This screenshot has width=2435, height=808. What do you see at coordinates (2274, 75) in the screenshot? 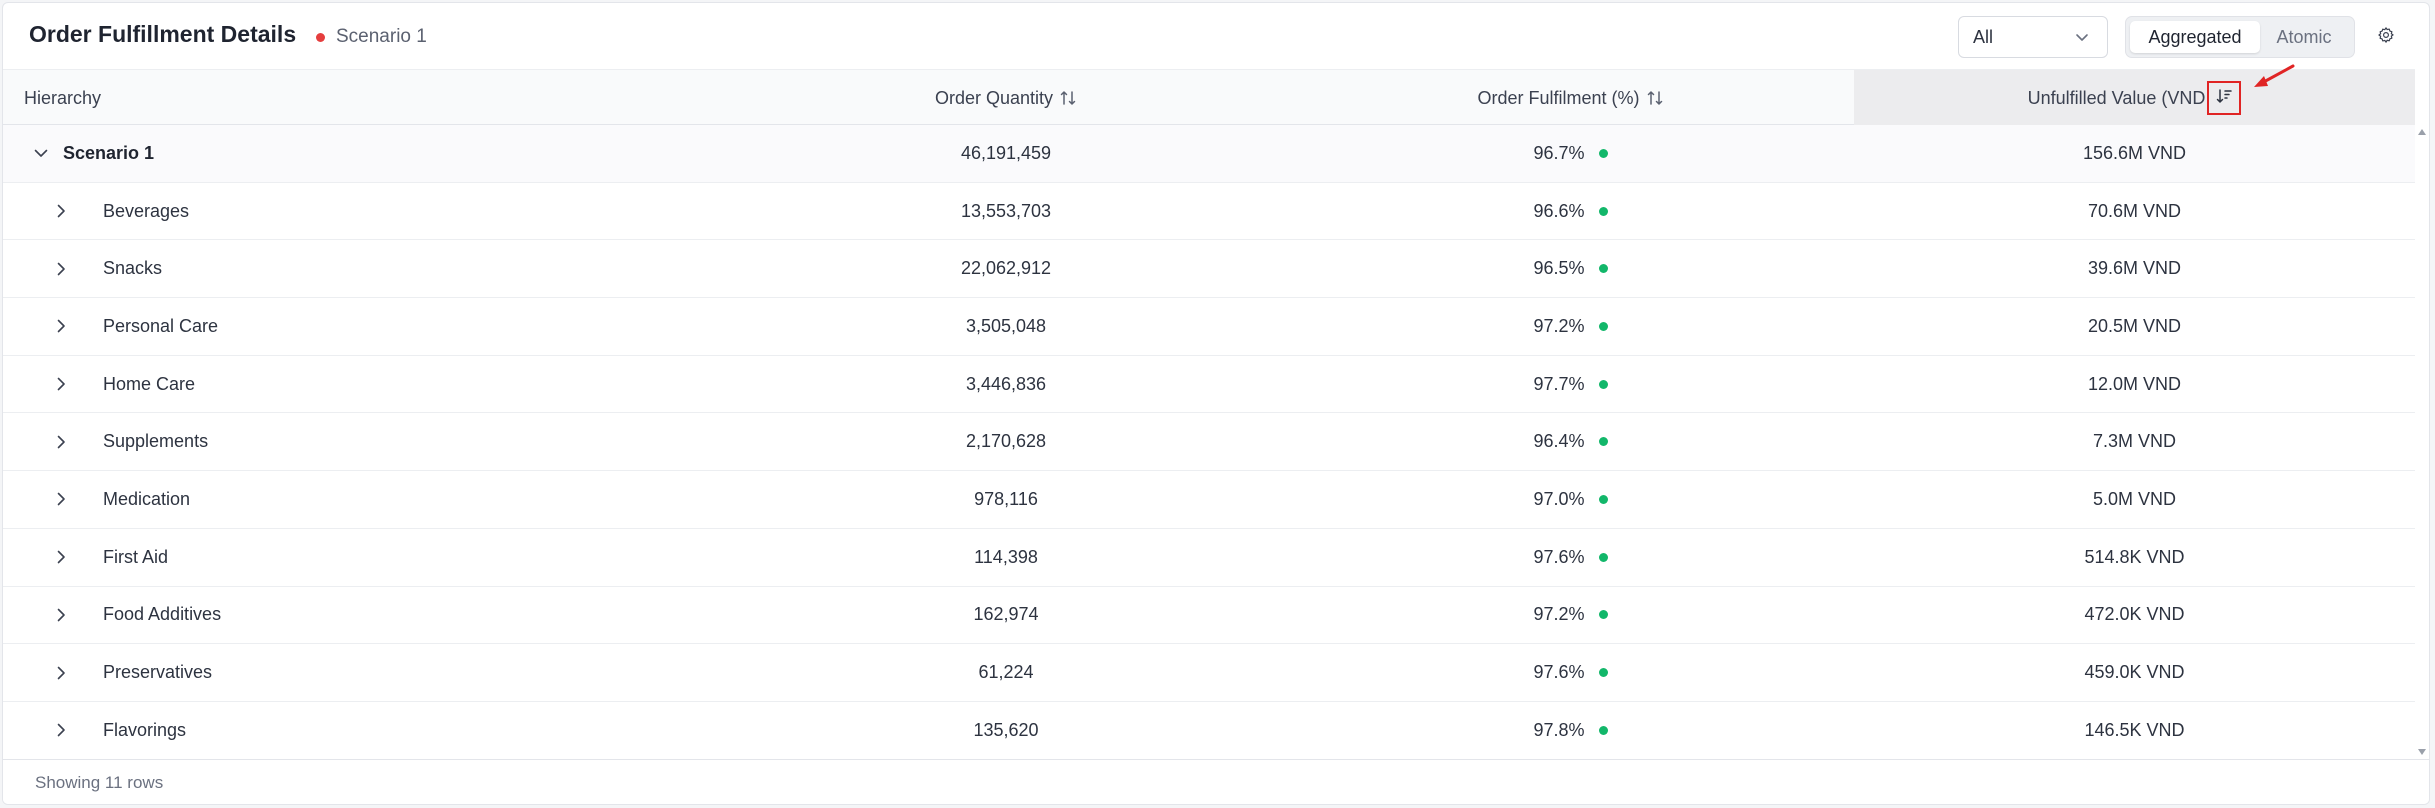
I see `annotation-arrow-icon` at bounding box center [2274, 75].